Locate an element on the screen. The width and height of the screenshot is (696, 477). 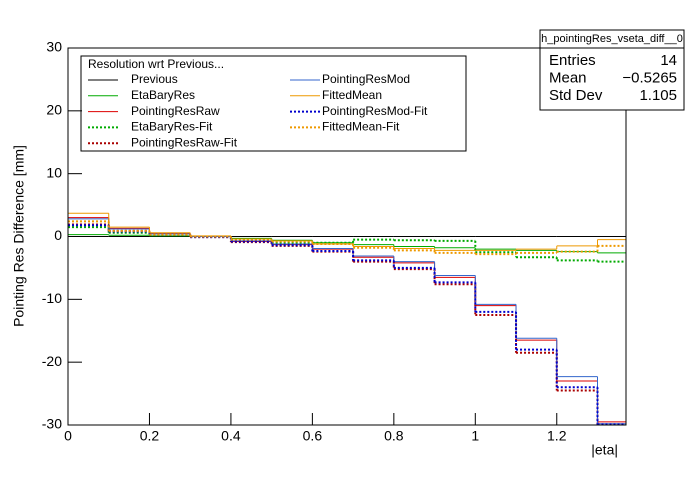
y-tick-label: -20 is located at coordinates (52, 361).